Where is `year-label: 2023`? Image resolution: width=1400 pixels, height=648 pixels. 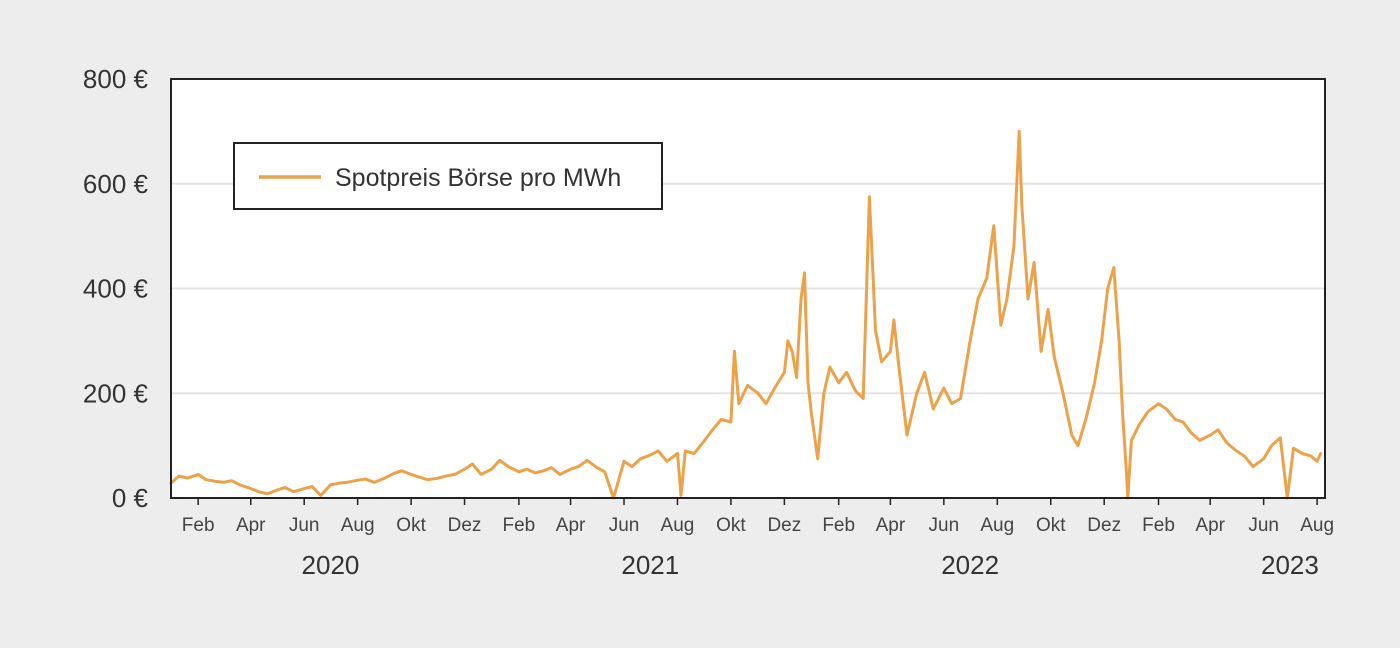
year-label: 2023 is located at coordinates (1290, 565).